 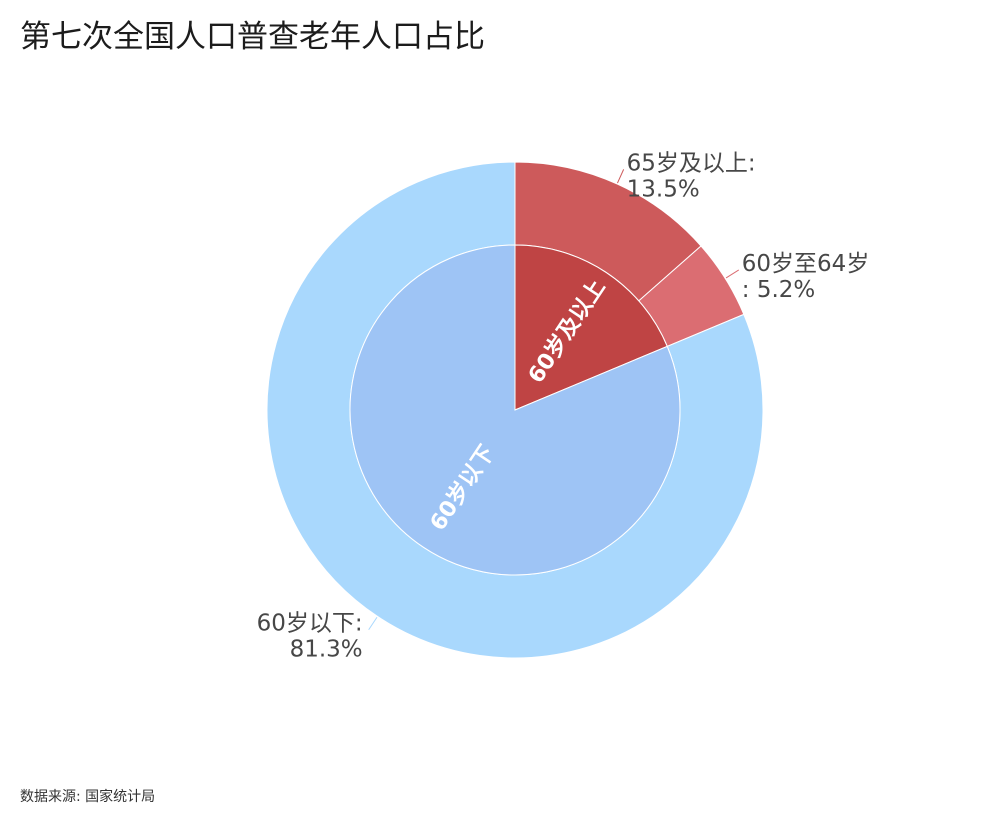 What do you see at coordinates (779, 290) in the screenshot?
I see `outer-slice-label-1-line-2: : 5.2%` at bounding box center [779, 290].